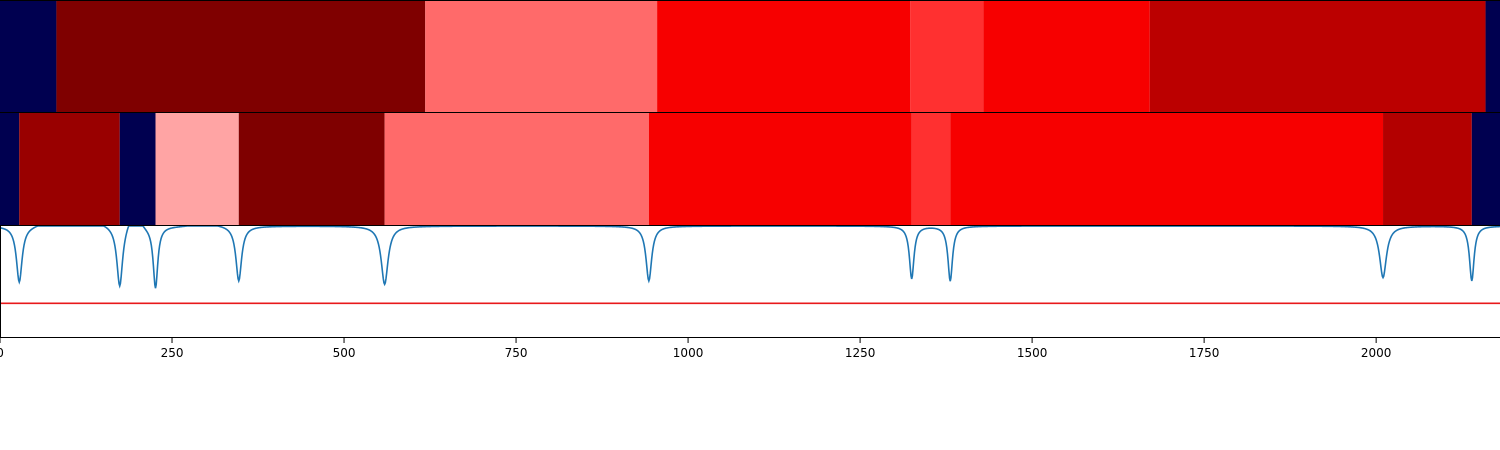 This screenshot has height=450, width=1500. I want to click on x-axis: 0 250 500 750 1000 1250 1500 1750 2000, so click(695, 349).